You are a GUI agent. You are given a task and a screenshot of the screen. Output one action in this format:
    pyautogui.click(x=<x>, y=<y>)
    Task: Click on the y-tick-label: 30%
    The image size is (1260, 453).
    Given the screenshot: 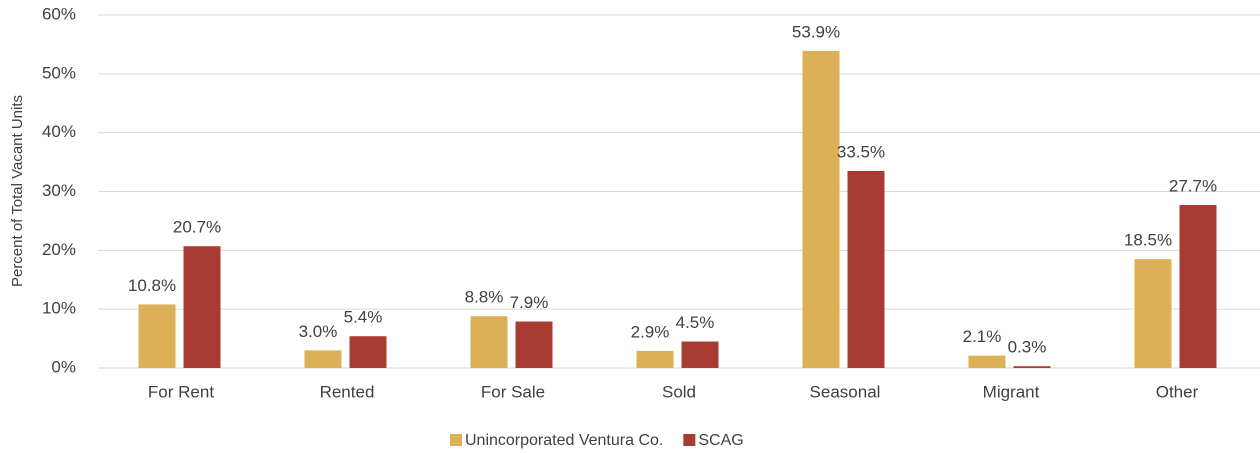 What is the action you would take?
    pyautogui.click(x=59, y=190)
    